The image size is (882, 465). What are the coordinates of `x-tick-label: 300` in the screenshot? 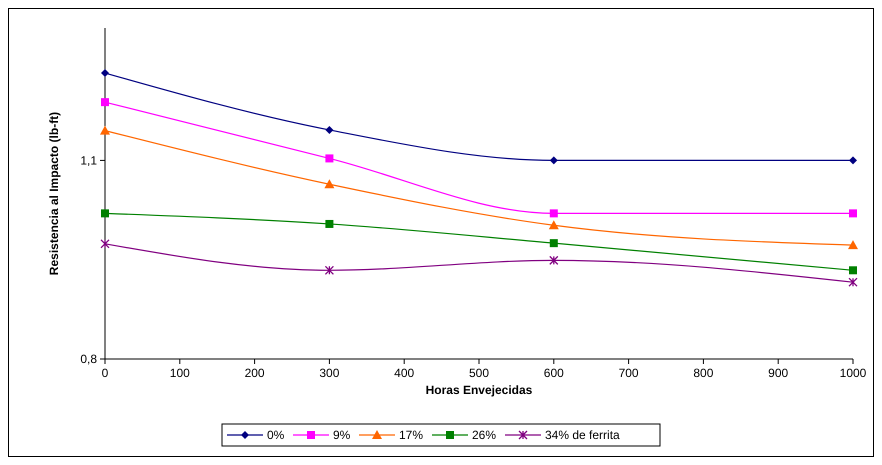 It's located at (329, 373).